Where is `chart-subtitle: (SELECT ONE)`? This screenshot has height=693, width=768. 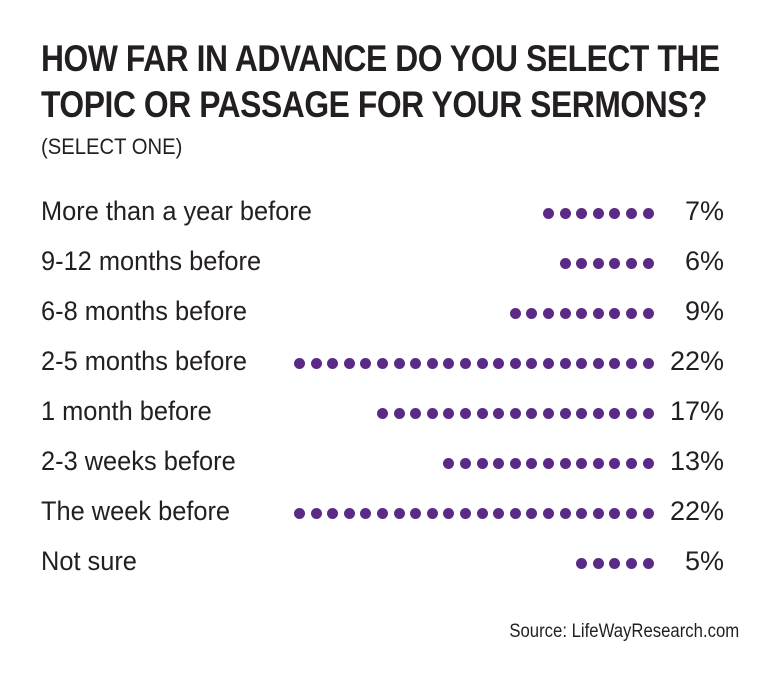
chart-subtitle: (SELECT ONE) is located at coordinates (112, 146).